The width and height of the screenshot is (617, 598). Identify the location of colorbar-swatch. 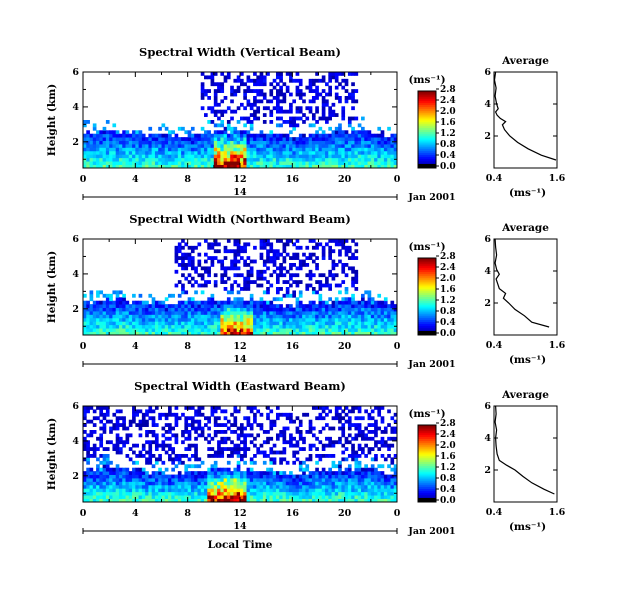
(427, 294).